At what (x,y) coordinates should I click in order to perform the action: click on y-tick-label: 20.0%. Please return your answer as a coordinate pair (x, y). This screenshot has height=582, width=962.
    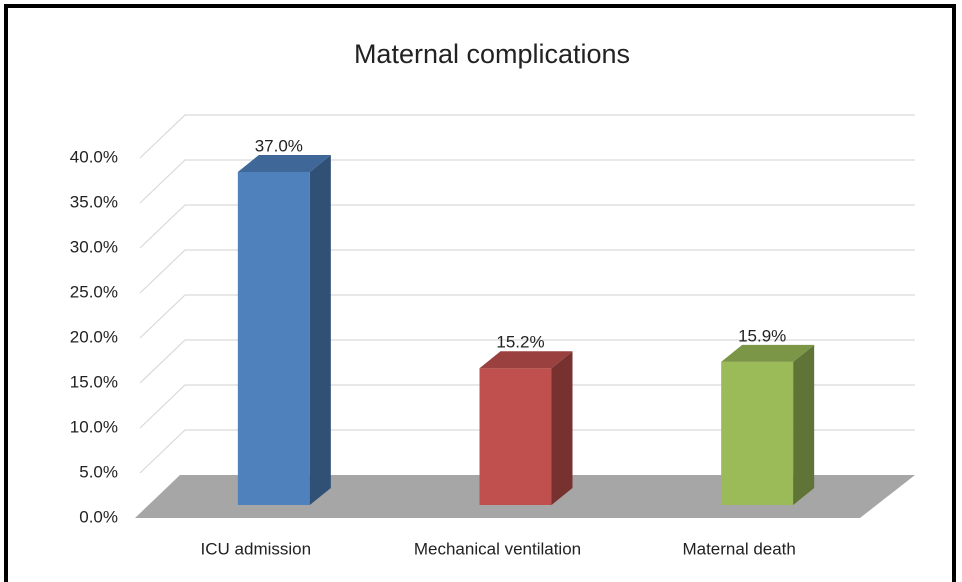
    Looking at the image, I should click on (94, 336).